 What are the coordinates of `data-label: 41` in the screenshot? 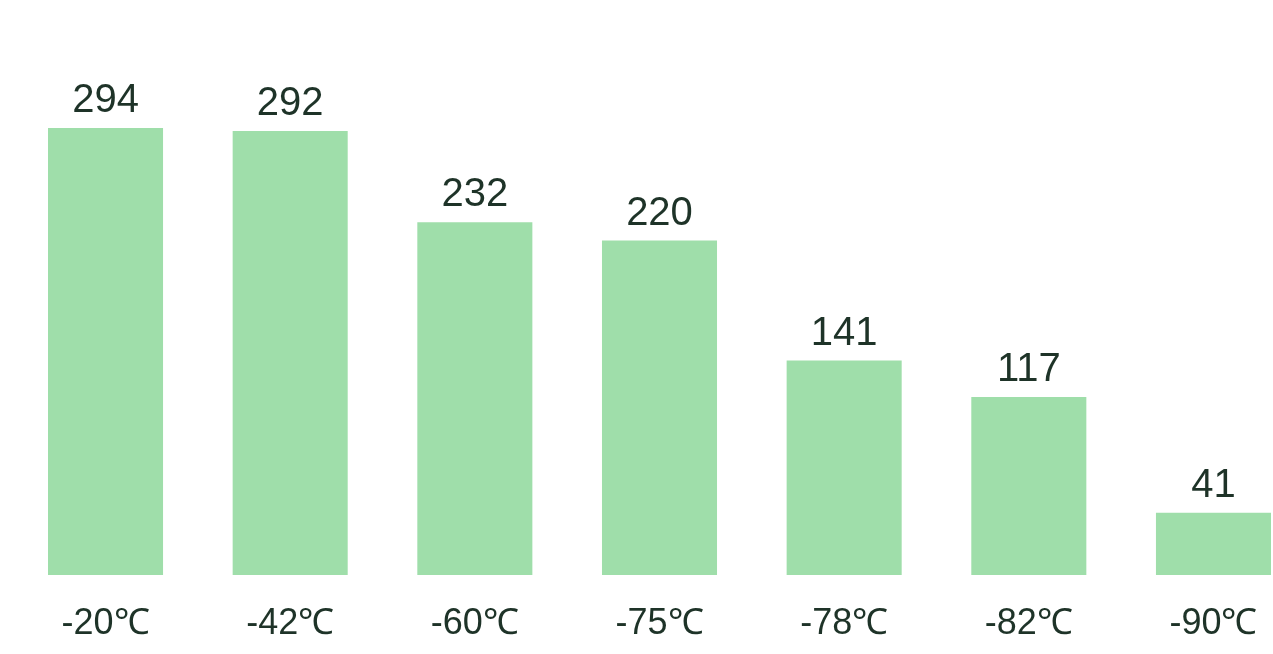 It's located at (1213, 482).